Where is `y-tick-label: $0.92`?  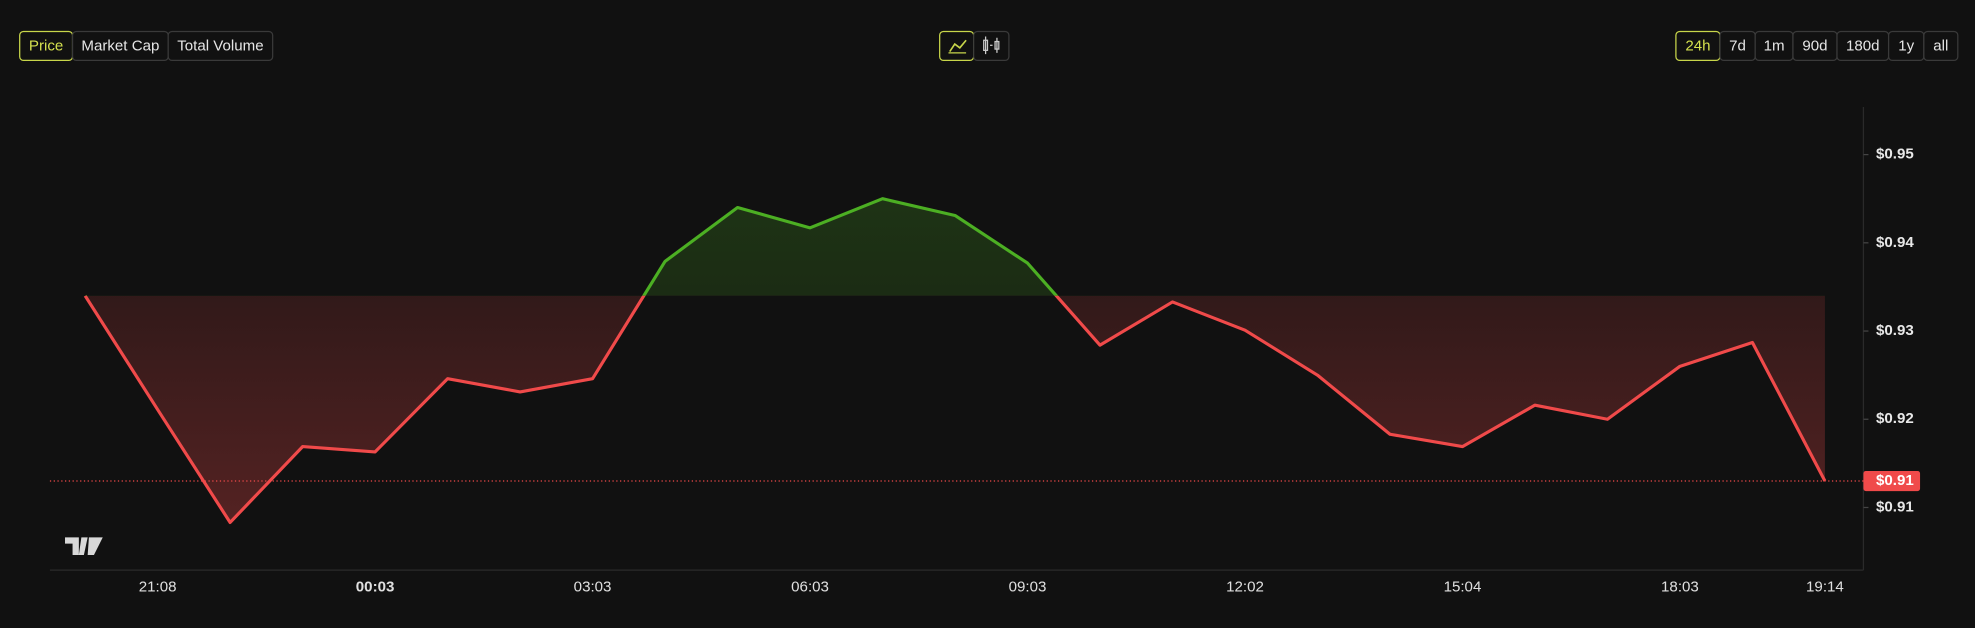
y-tick-label: $0.92 is located at coordinates (1895, 418).